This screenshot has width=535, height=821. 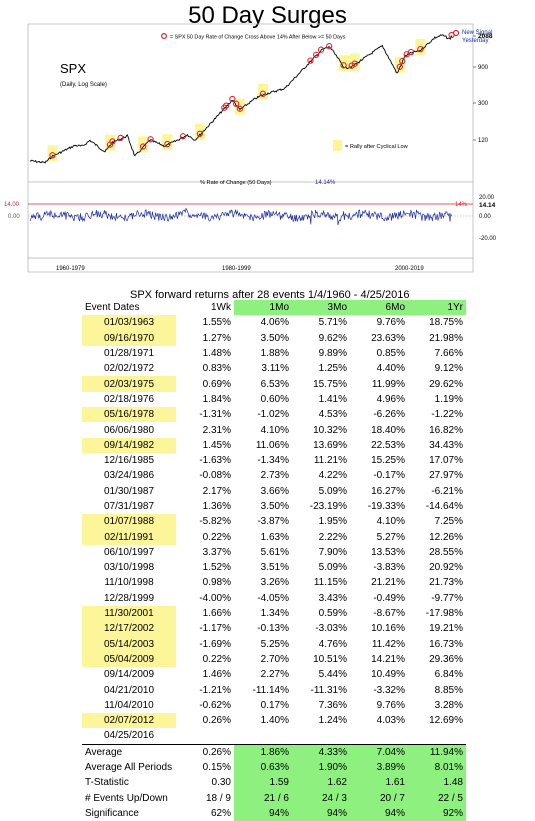 I want to click on summary-label: # Events Up/Down, so click(x=126, y=798).